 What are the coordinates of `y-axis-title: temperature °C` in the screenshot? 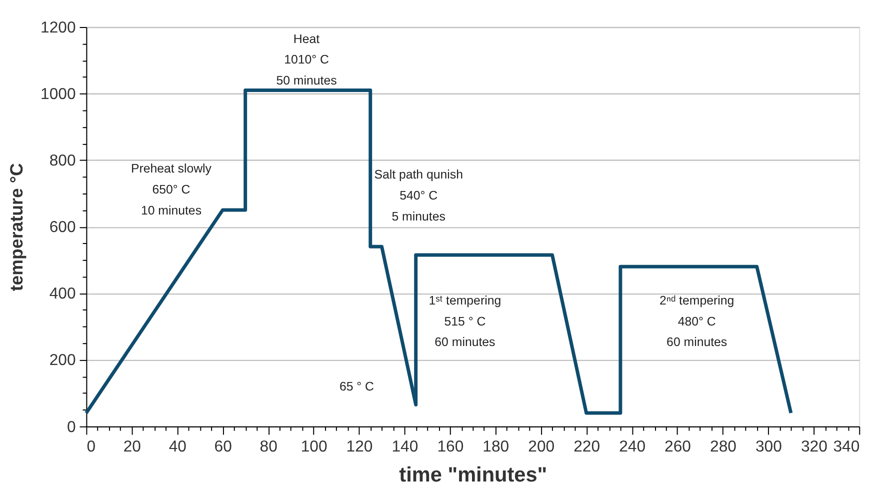 It's located at (16, 227).